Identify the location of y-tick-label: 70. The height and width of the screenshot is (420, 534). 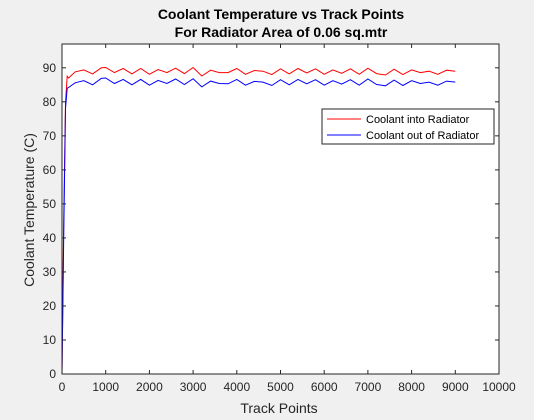
(50, 136).